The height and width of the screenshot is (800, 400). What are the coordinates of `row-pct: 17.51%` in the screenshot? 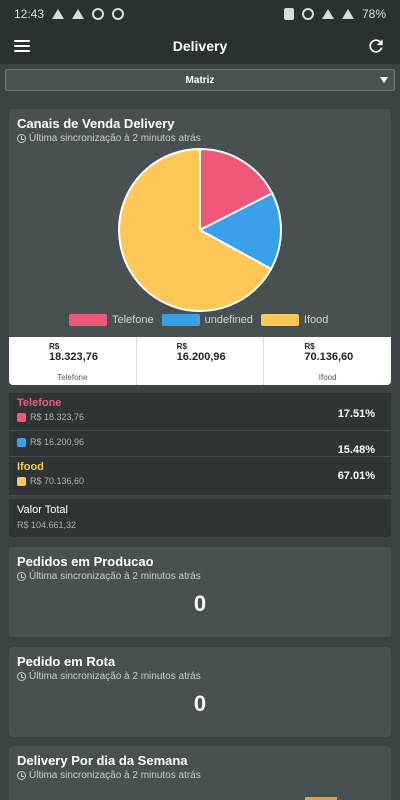 It's located at (356, 414).